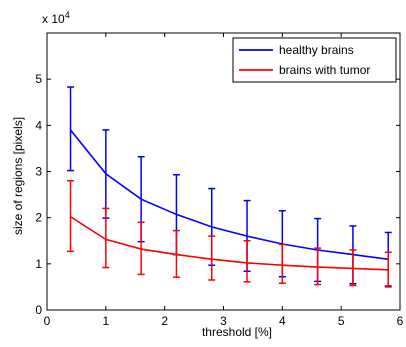 This screenshot has height=347, width=406. What do you see at coordinates (38, 125) in the screenshot?
I see `y-tick-label: 4` at bounding box center [38, 125].